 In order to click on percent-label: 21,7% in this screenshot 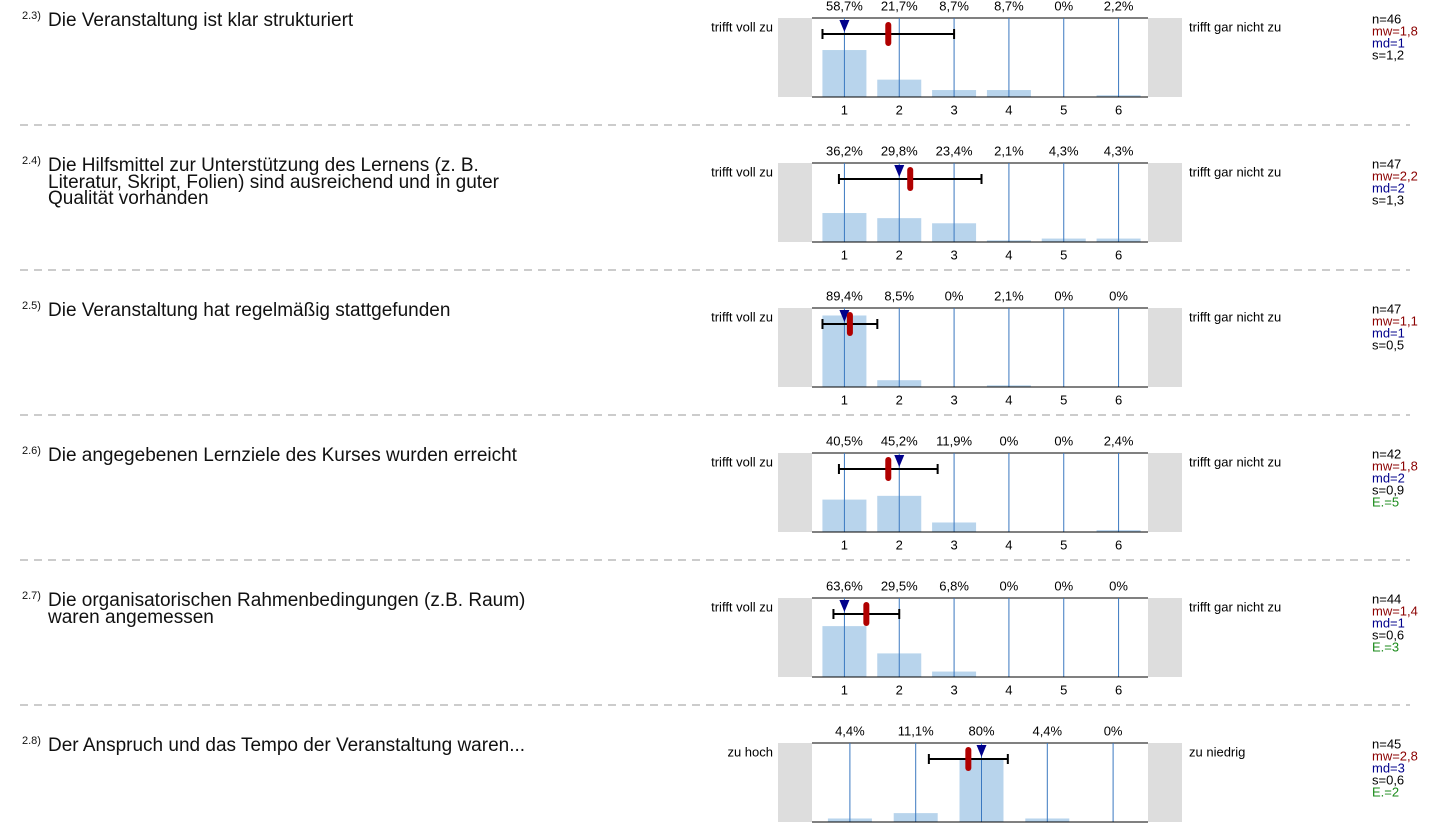, I will do `click(899, 6)`.